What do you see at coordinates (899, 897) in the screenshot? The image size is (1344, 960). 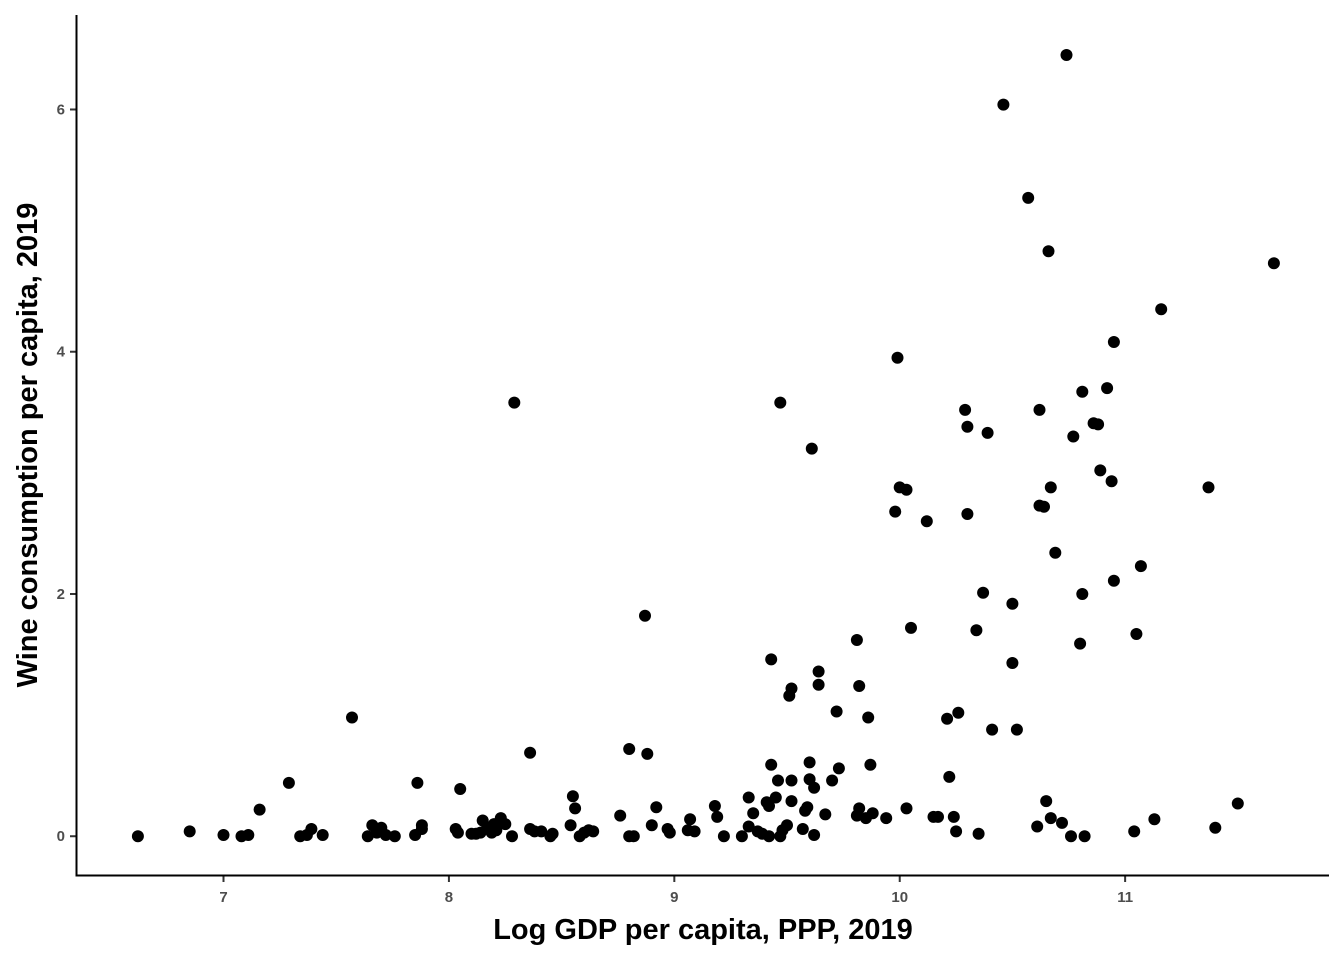 I see `x-tick-label: 10` at bounding box center [899, 897].